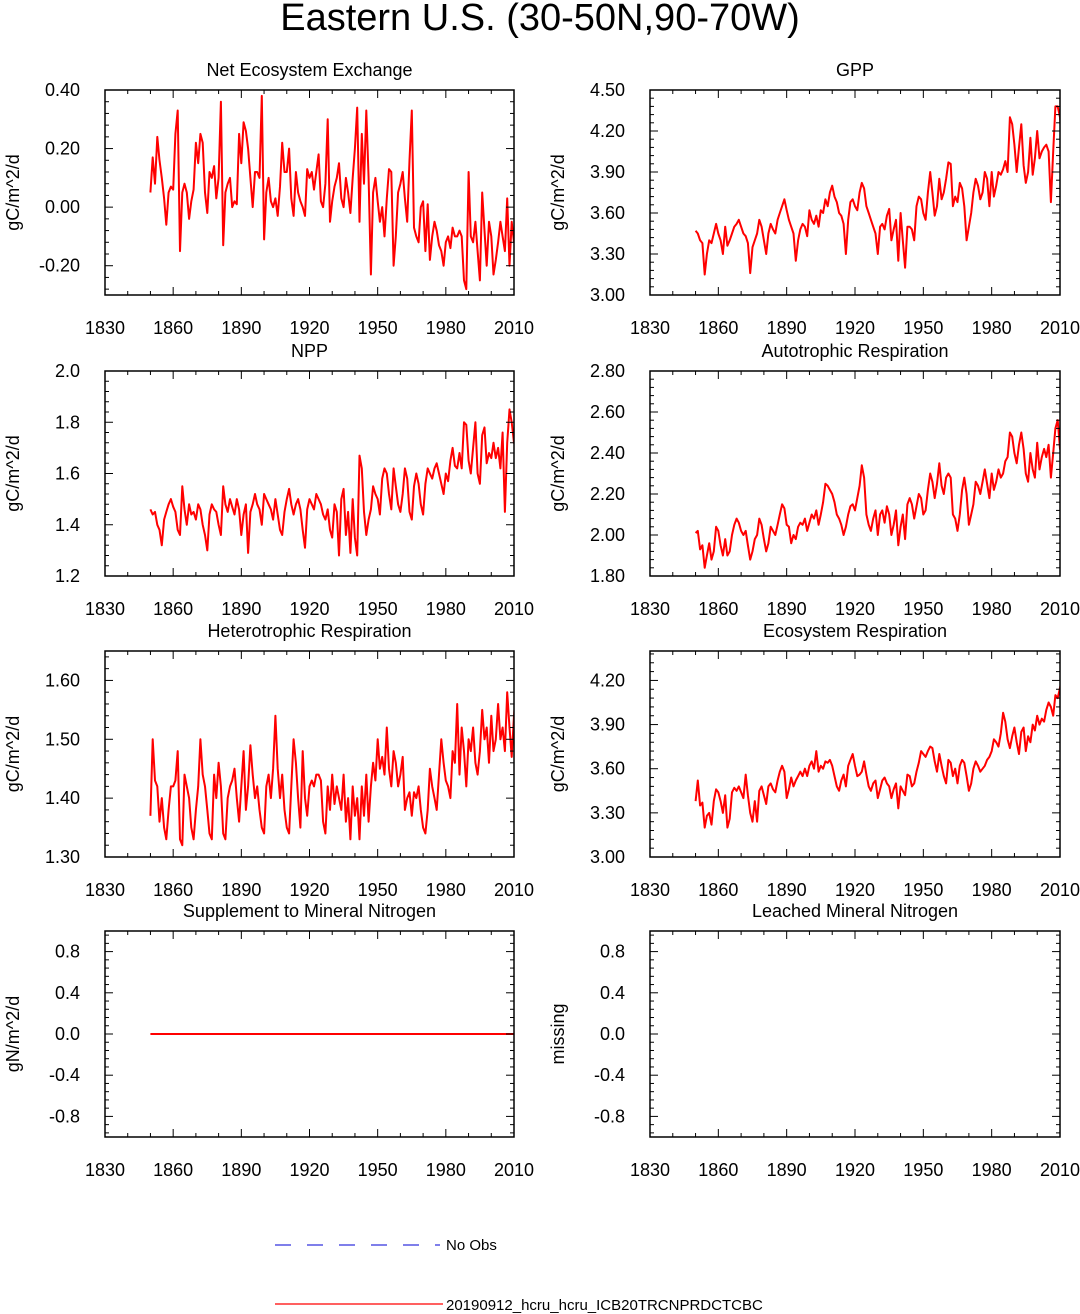  What do you see at coordinates (67, 576) in the screenshot?
I see `y-tick-label-npp: 1.2` at bounding box center [67, 576].